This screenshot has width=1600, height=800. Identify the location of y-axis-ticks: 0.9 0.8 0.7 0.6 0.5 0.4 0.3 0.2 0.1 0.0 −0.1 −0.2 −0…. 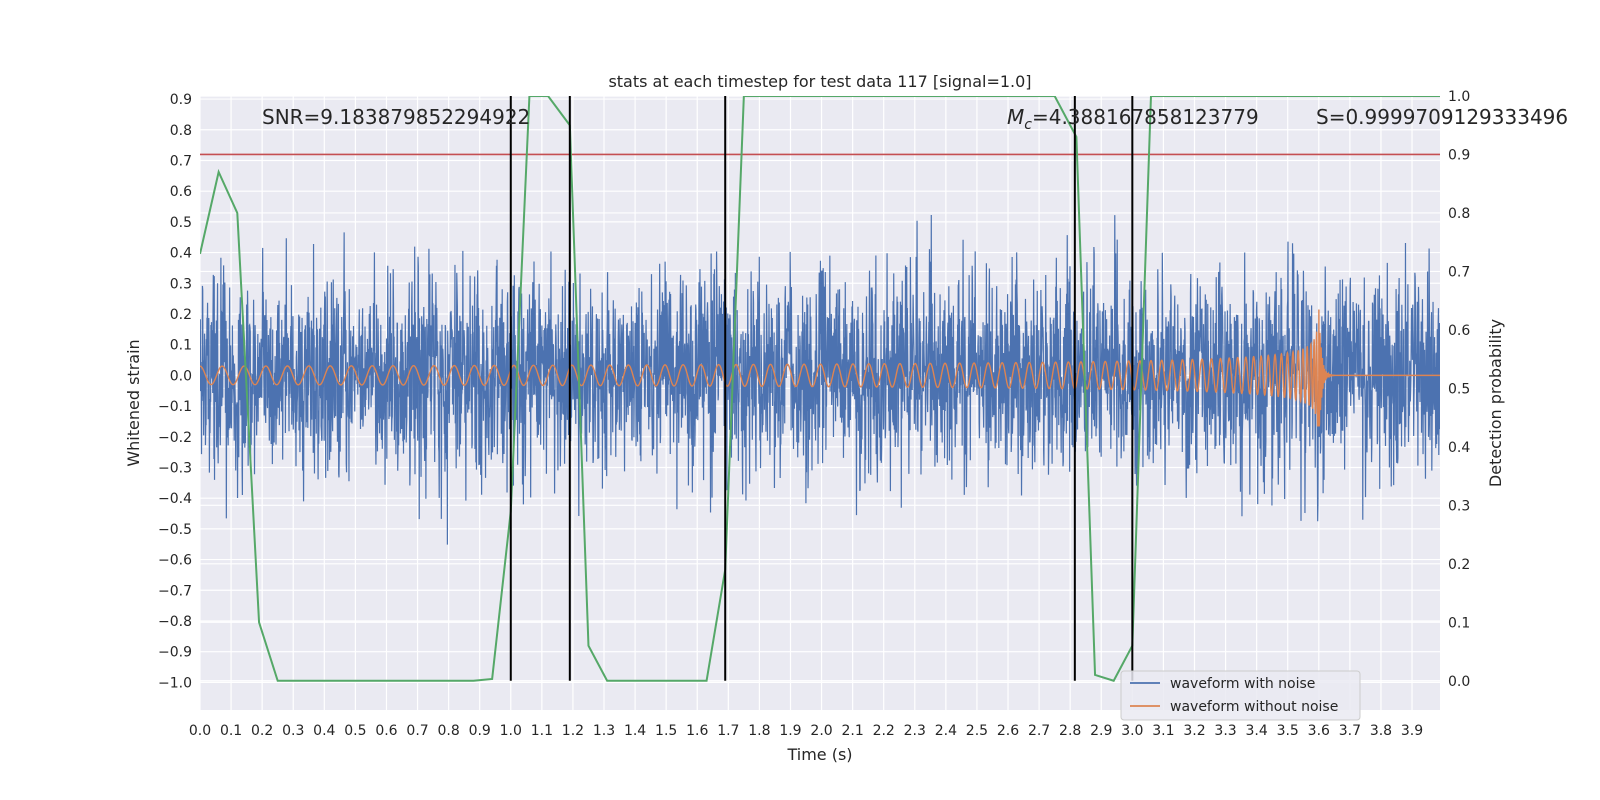
(175, 391).